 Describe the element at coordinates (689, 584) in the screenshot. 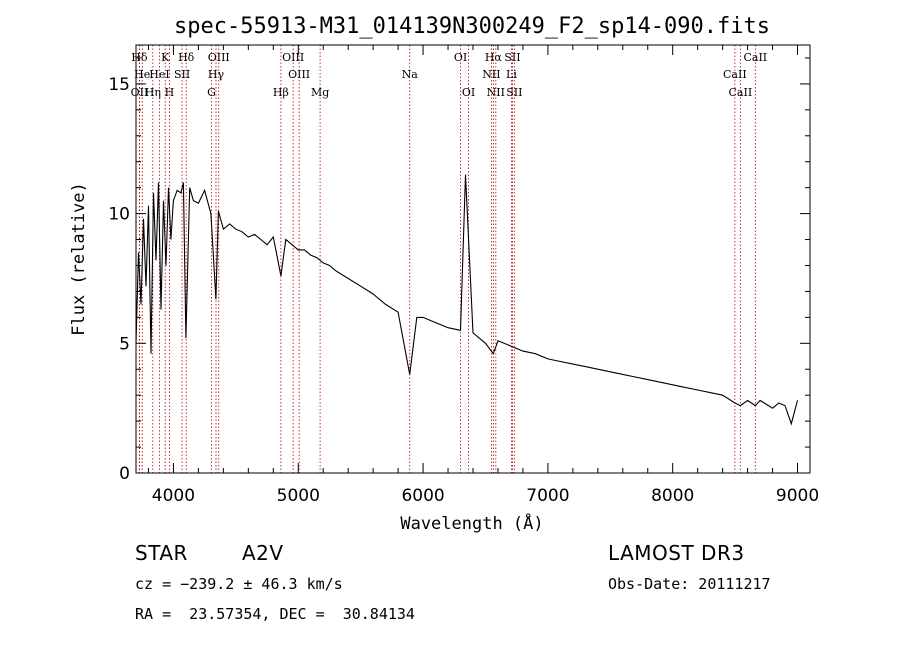

I see `observation-date: Obs-Date: 20111217` at that location.